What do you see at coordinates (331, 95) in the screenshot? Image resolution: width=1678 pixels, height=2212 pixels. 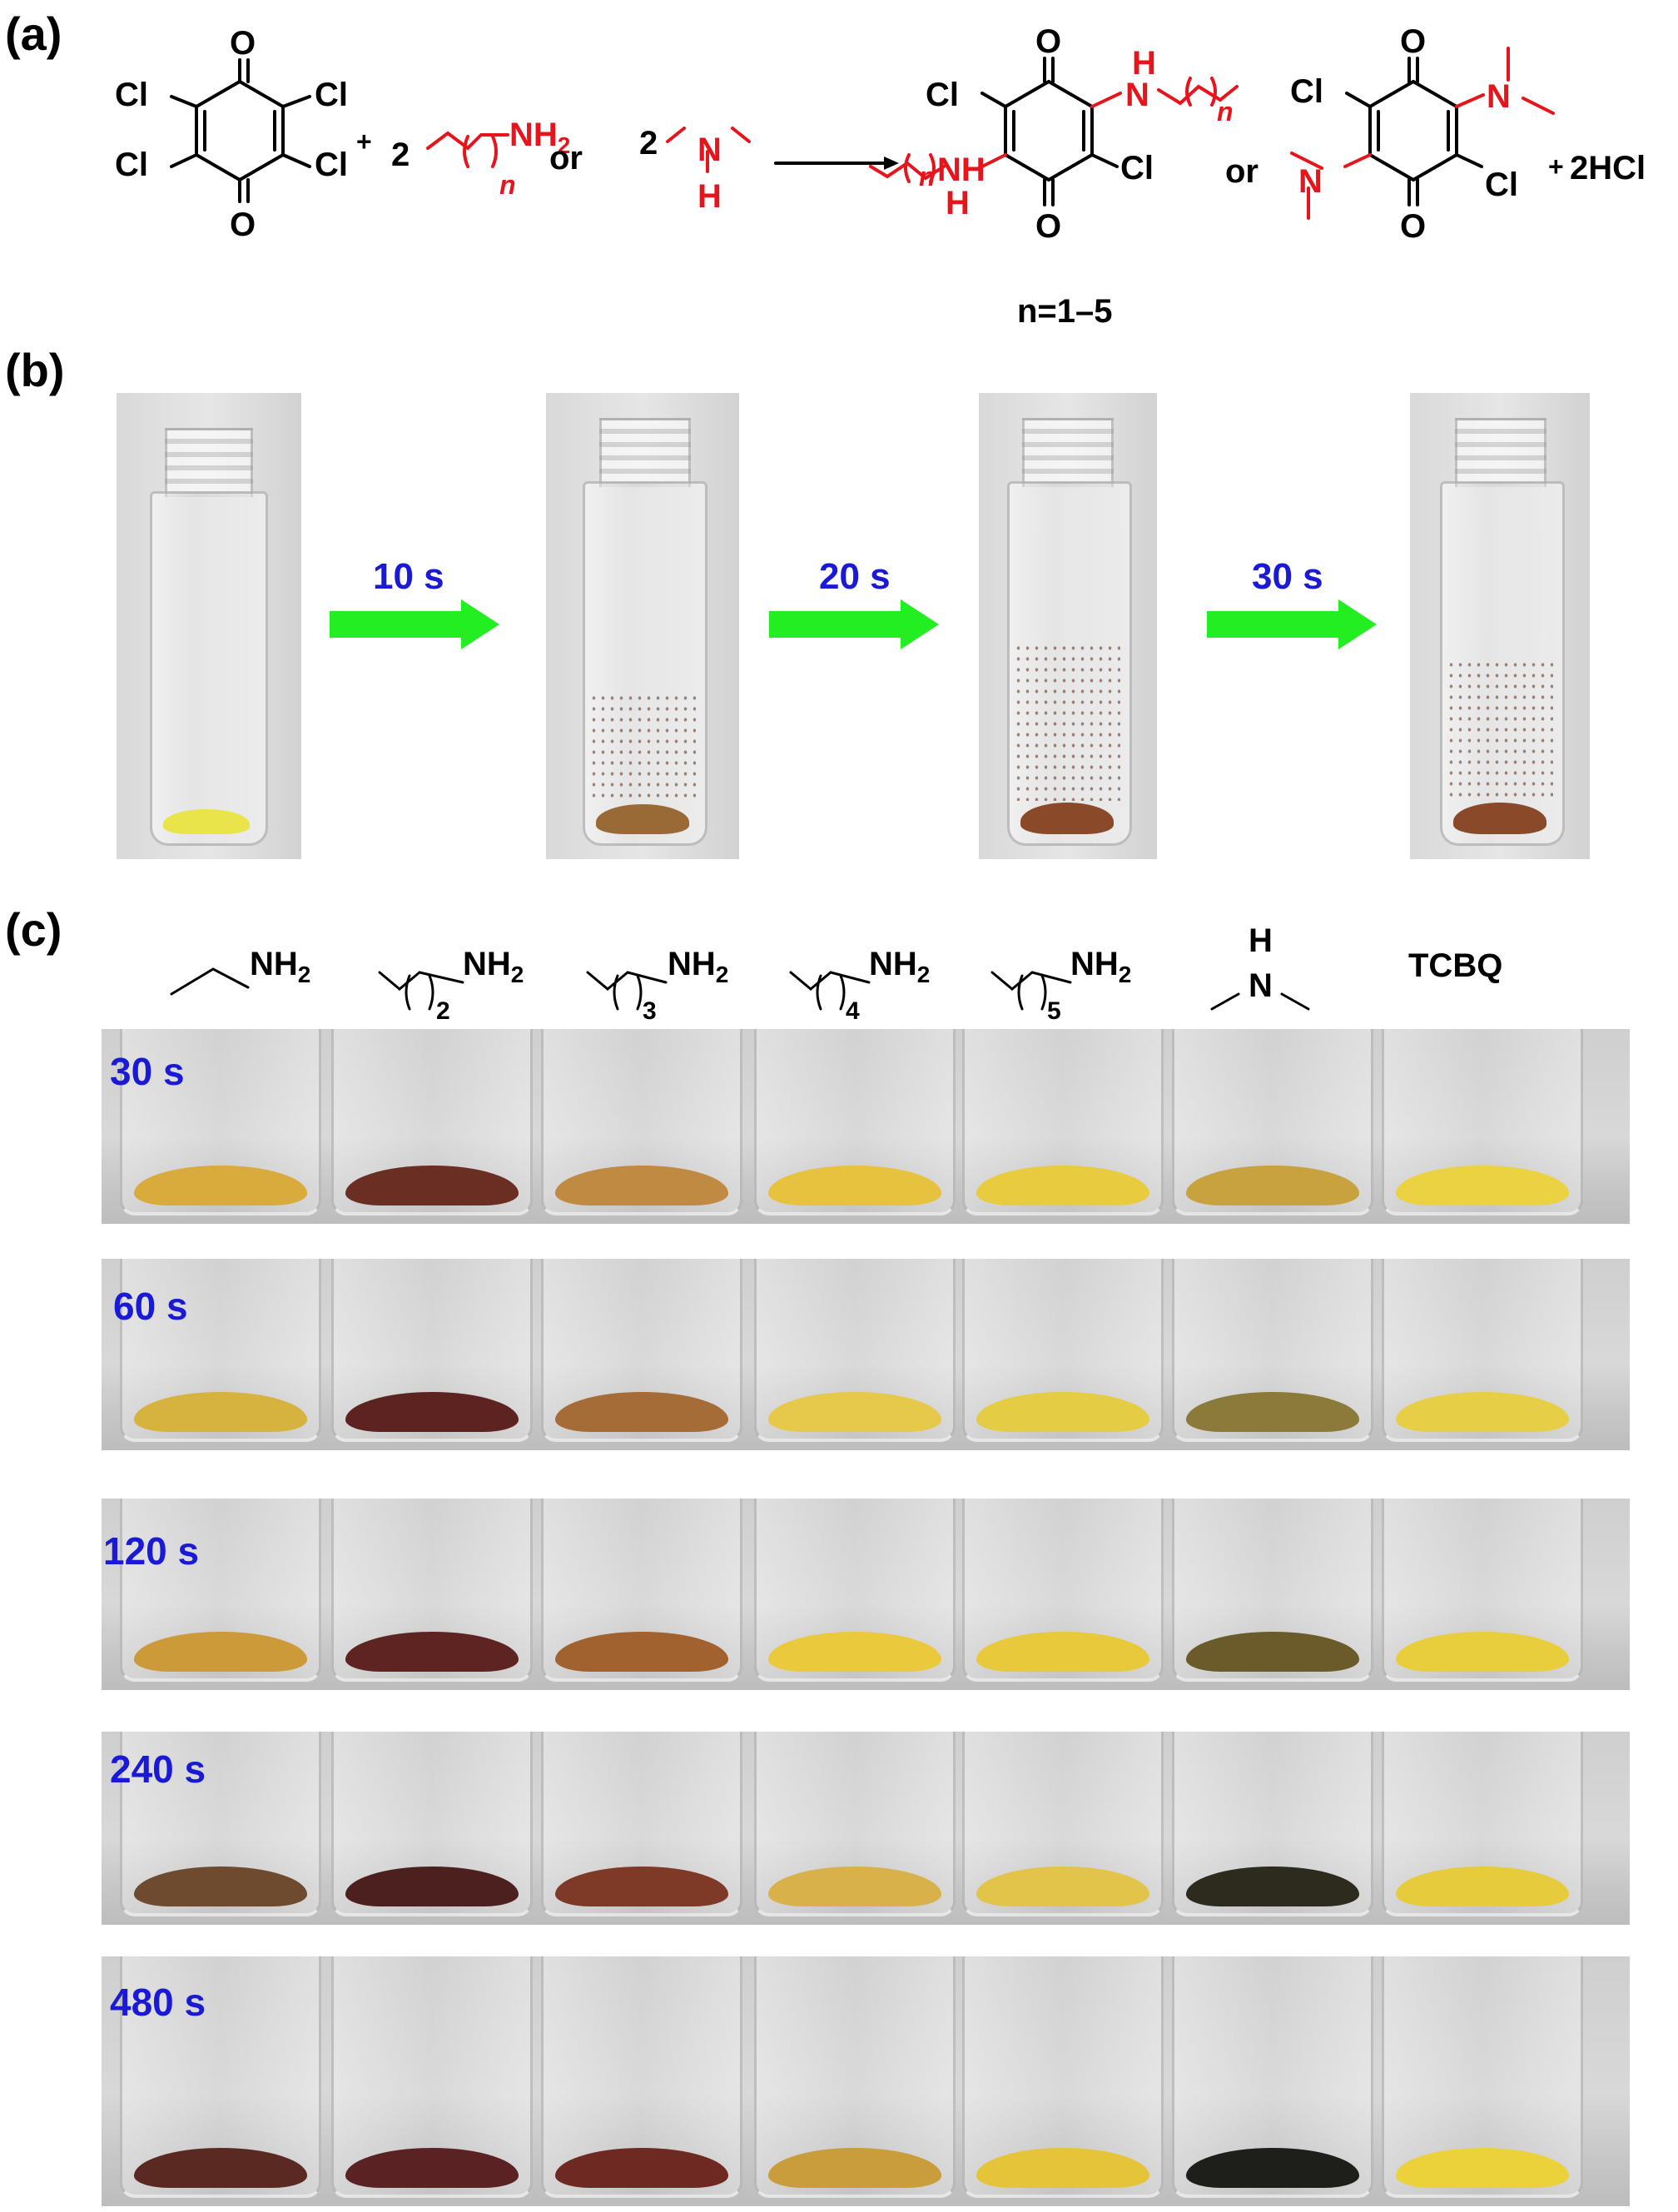 I see `tcbq-cl-top-right: Cl` at bounding box center [331, 95].